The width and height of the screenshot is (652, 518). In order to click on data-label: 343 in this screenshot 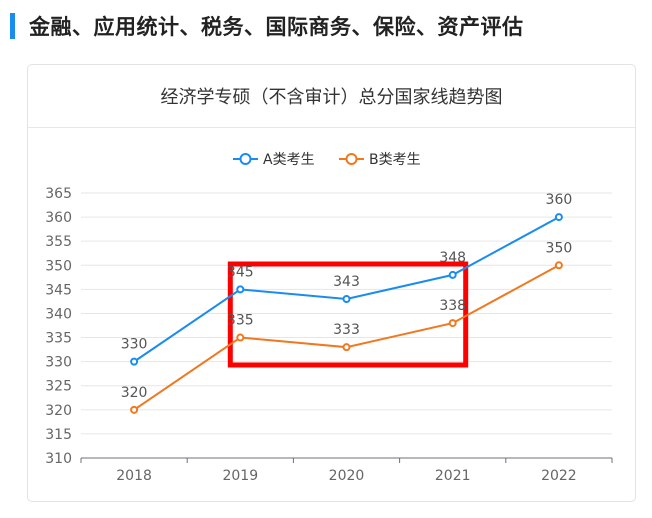, I will do `click(346, 282)`.